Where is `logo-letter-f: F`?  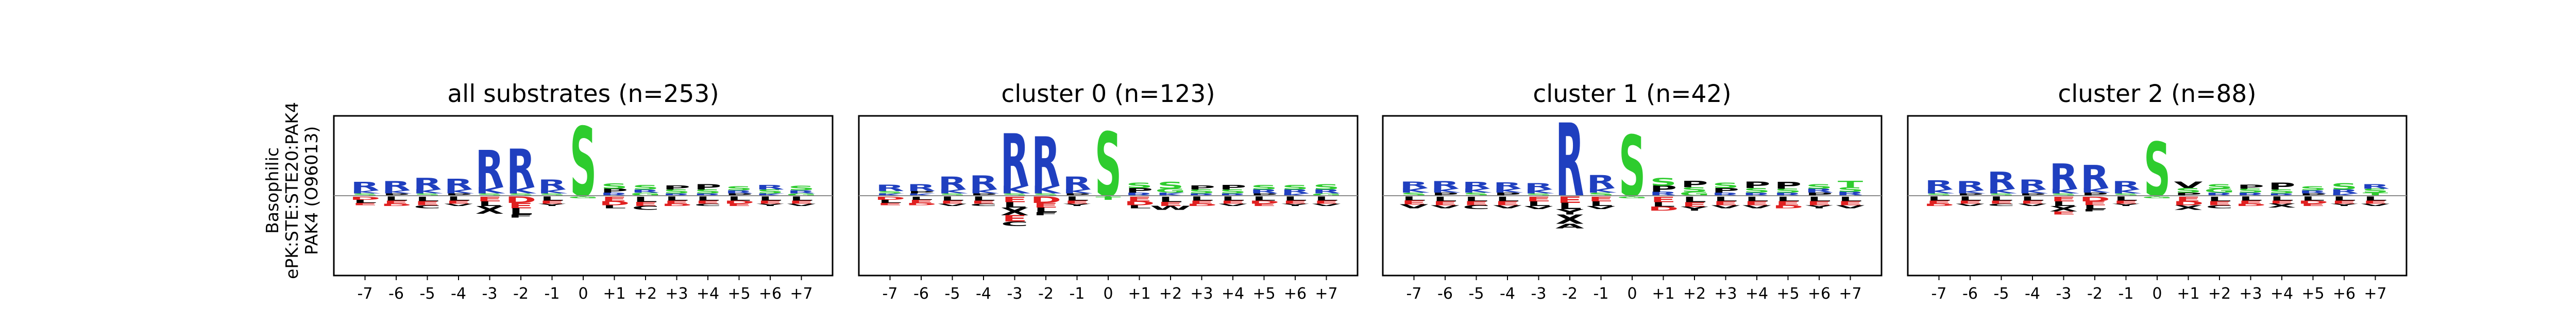
logo-letter-f: F is located at coordinates (1045, 214).